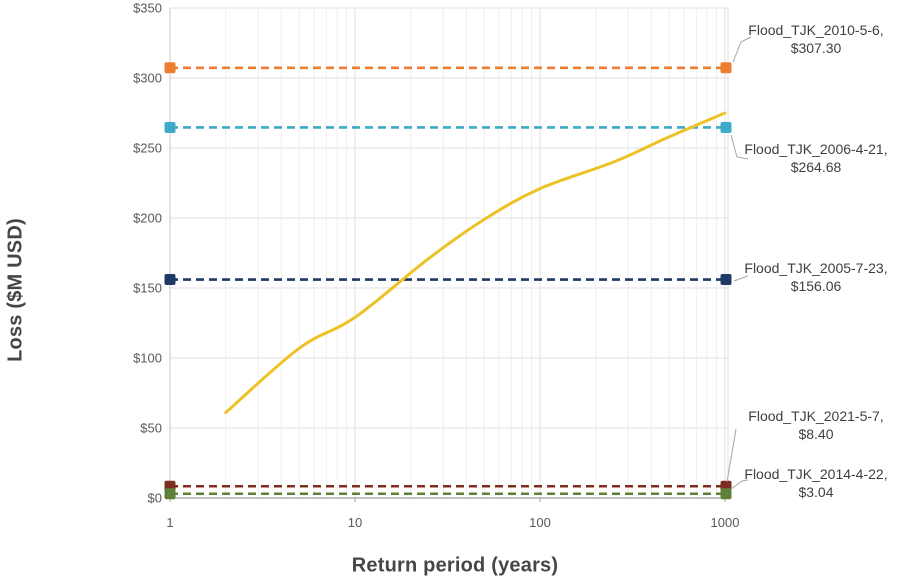 This screenshot has height=588, width=899. I want to click on y-tick-label: $0, so click(155, 498).